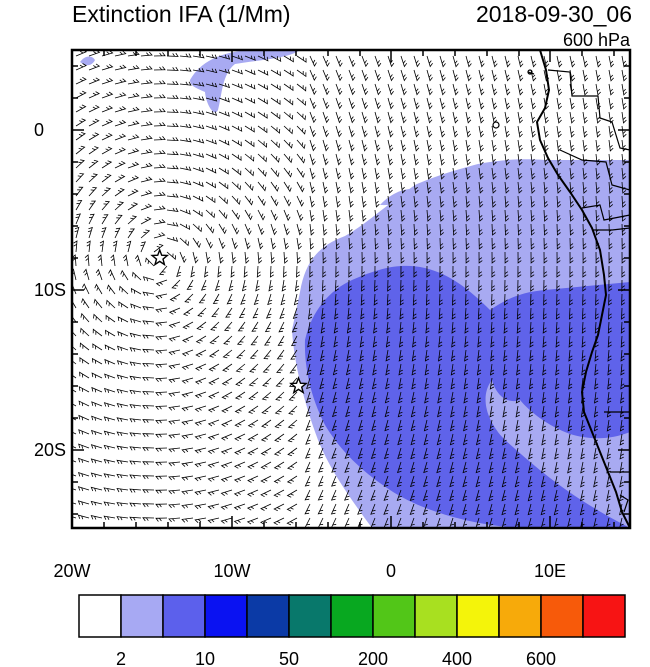 The image size is (650, 667). What do you see at coordinates (582, 289) in the screenshot?
I see `coastline` at bounding box center [582, 289].